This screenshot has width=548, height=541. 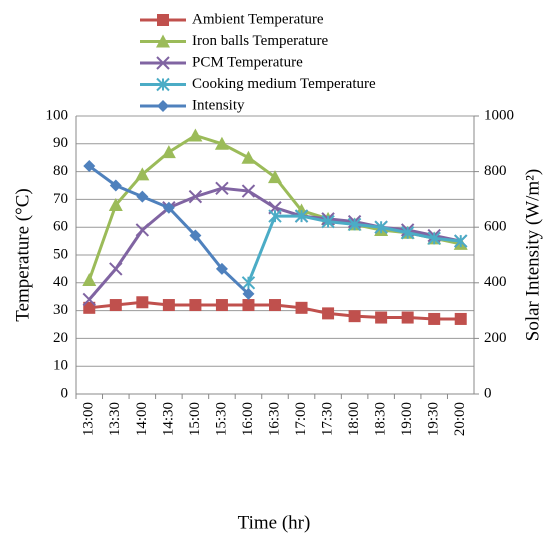 What do you see at coordinates (247, 62) in the screenshot?
I see `legend-label: PCM Temperature` at bounding box center [247, 62].